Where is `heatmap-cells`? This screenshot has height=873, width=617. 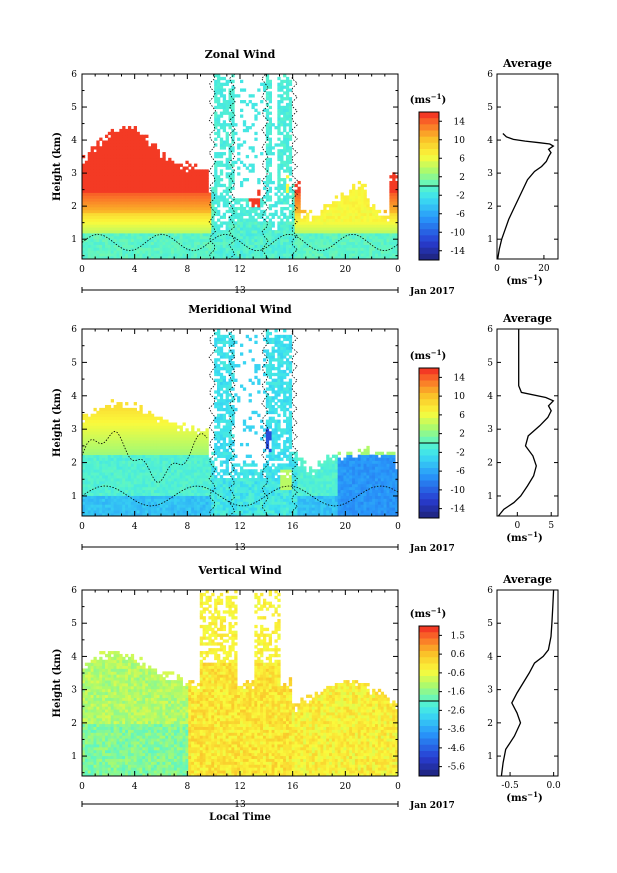 heatmap-cells is located at coordinates (240, 423).